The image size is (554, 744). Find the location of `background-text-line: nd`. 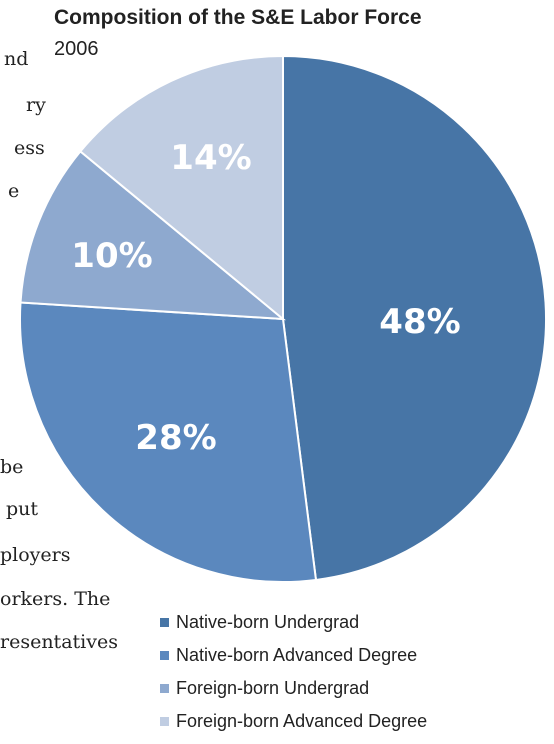

background-text-line: nd is located at coordinates (16, 59).